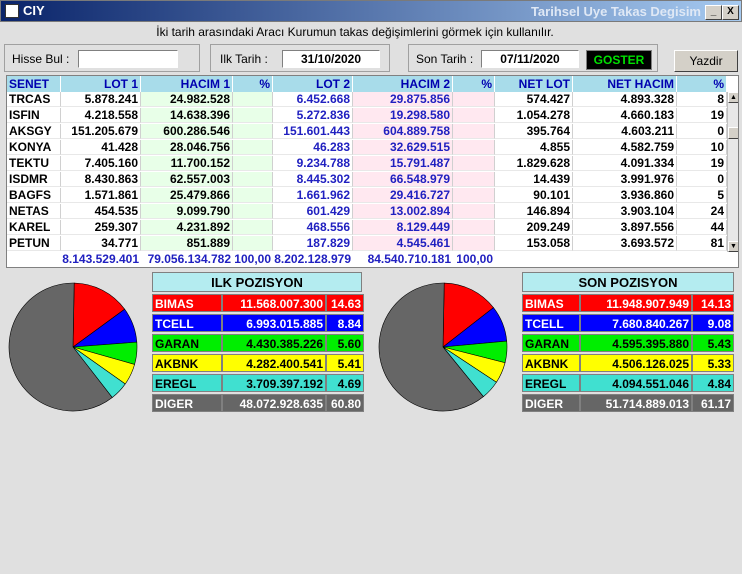 Image resolution: width=742 pixels, height=574 pixels. I want to click on header-hacim1: HACIM 1, so click(187, 84).